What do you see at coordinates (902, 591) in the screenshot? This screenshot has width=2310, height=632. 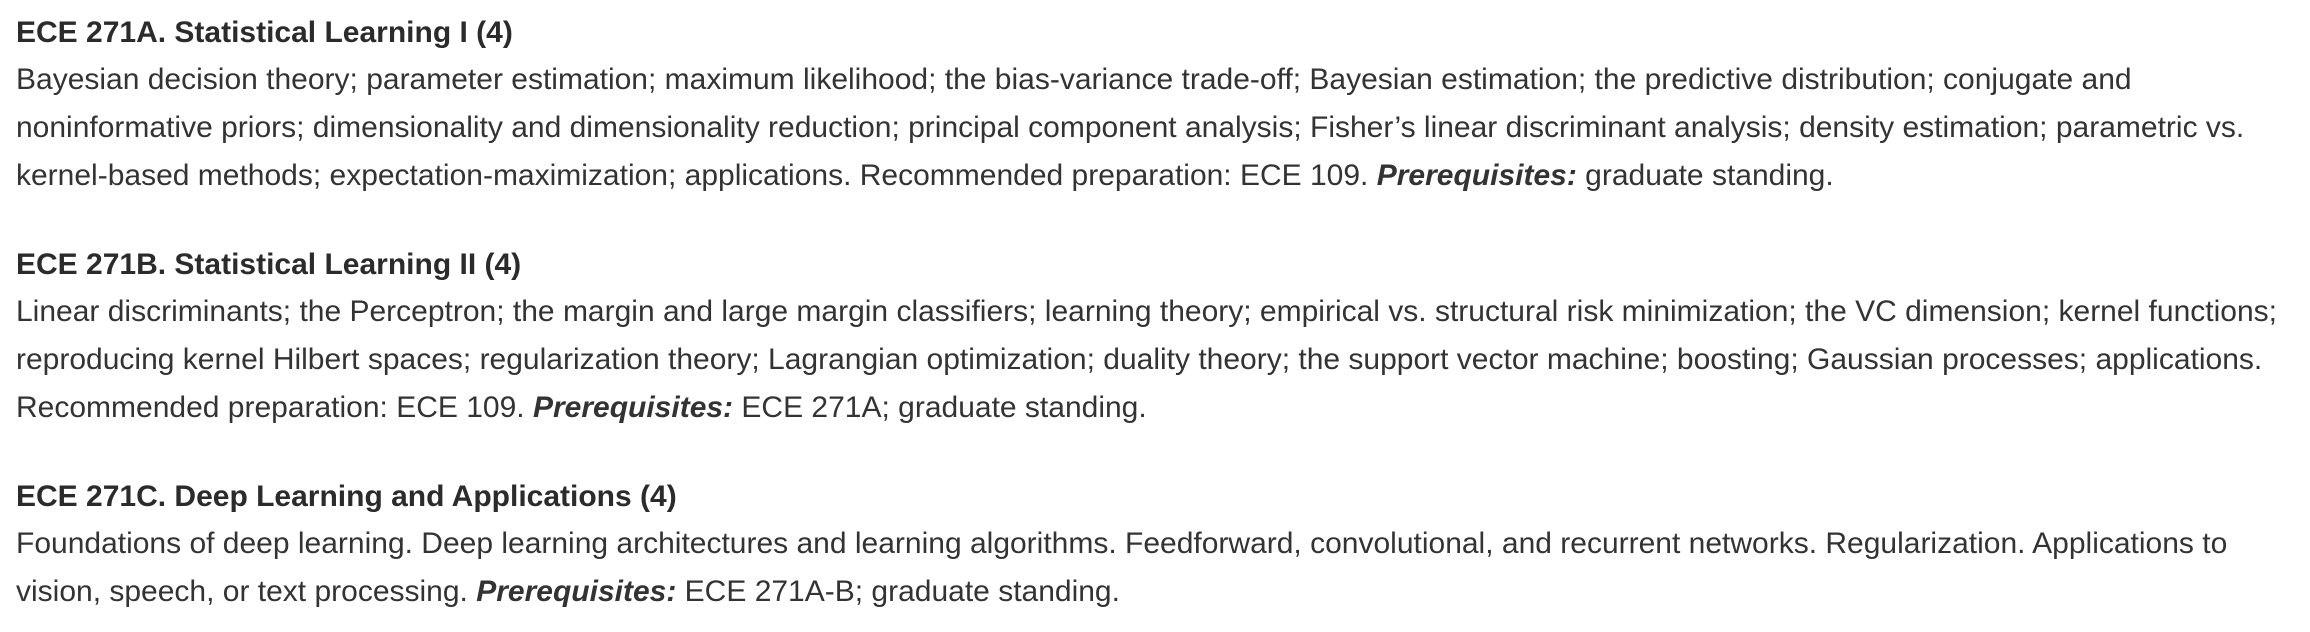 I see `prerequisites-text: ECE 271A-B; graduate standing.` at bounding box center [902, 591].